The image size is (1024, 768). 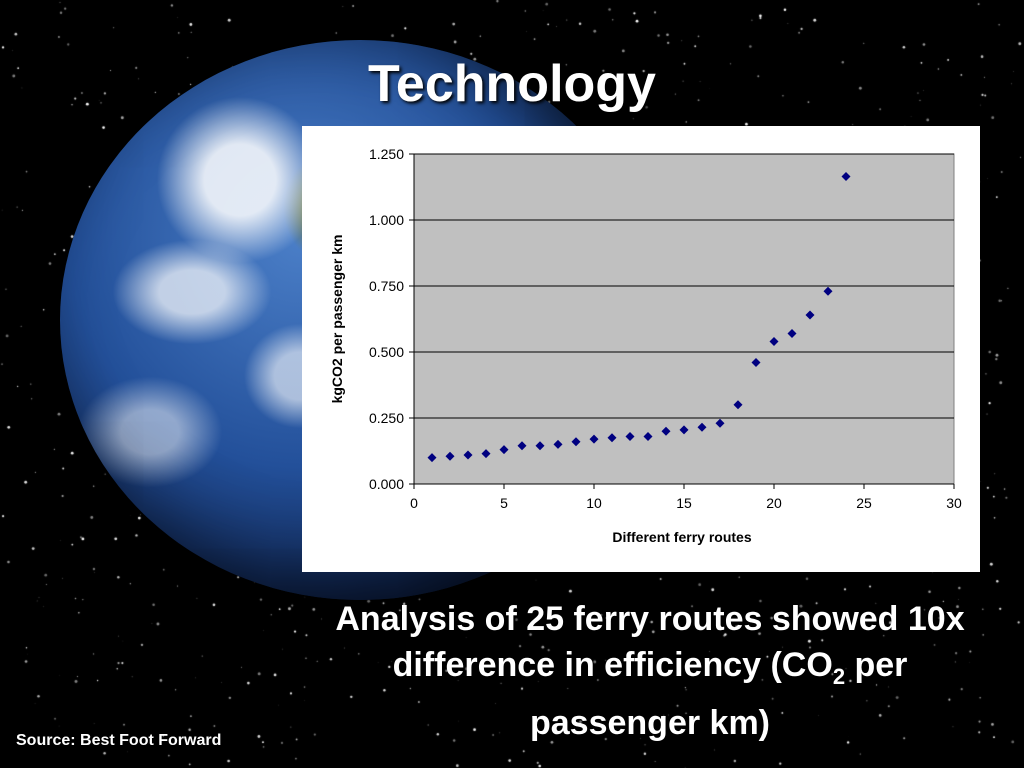 What do you see at coordinates (386, 154) in the screenshot?
I see `y-tick-label: 1.250` at bounding box center [386, 154].